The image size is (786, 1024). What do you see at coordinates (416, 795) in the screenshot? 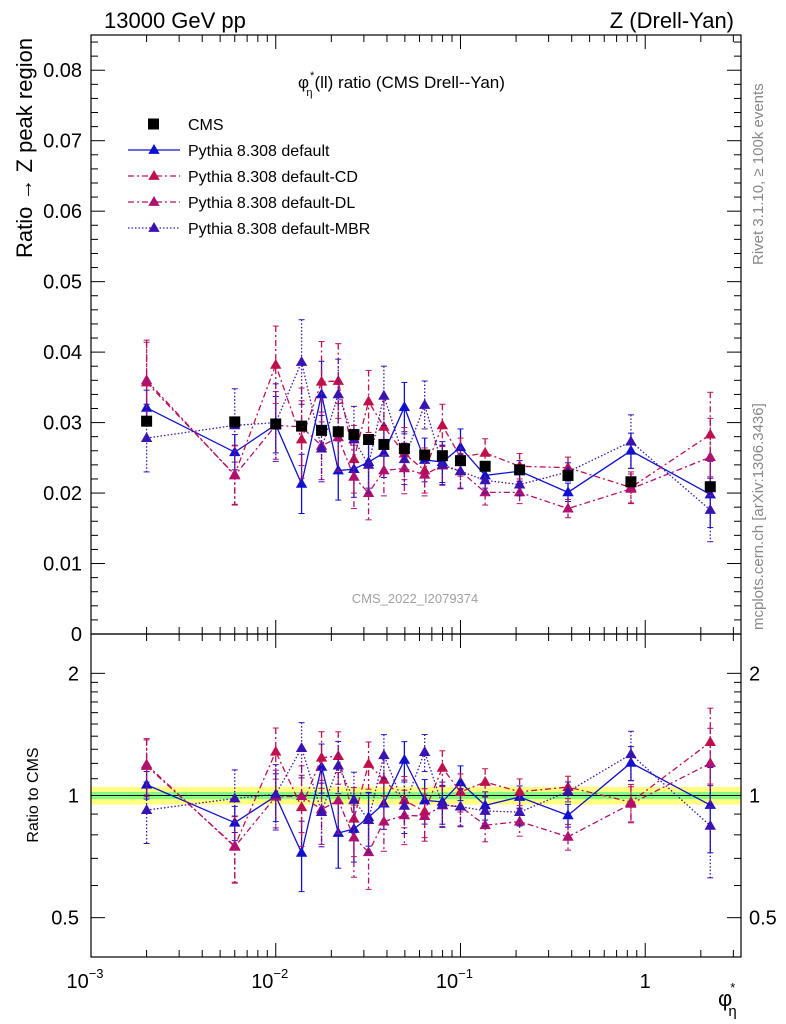
I see `ratio-band` at bounding box center [416, 795].